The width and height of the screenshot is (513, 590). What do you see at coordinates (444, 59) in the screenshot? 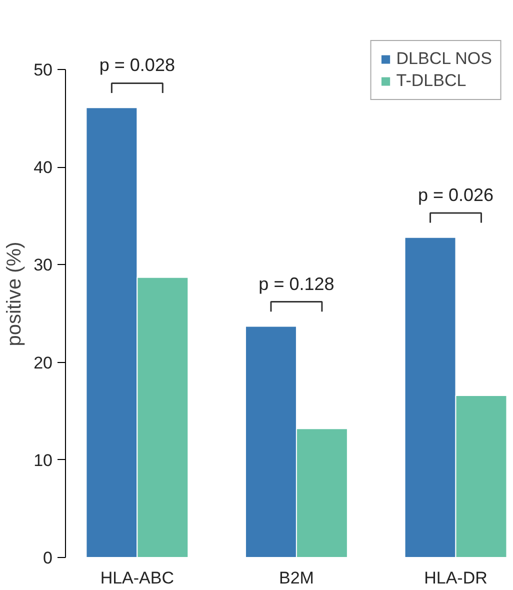
I see `legend-label: DLBCL NOS` at bounding box center [444, 59].